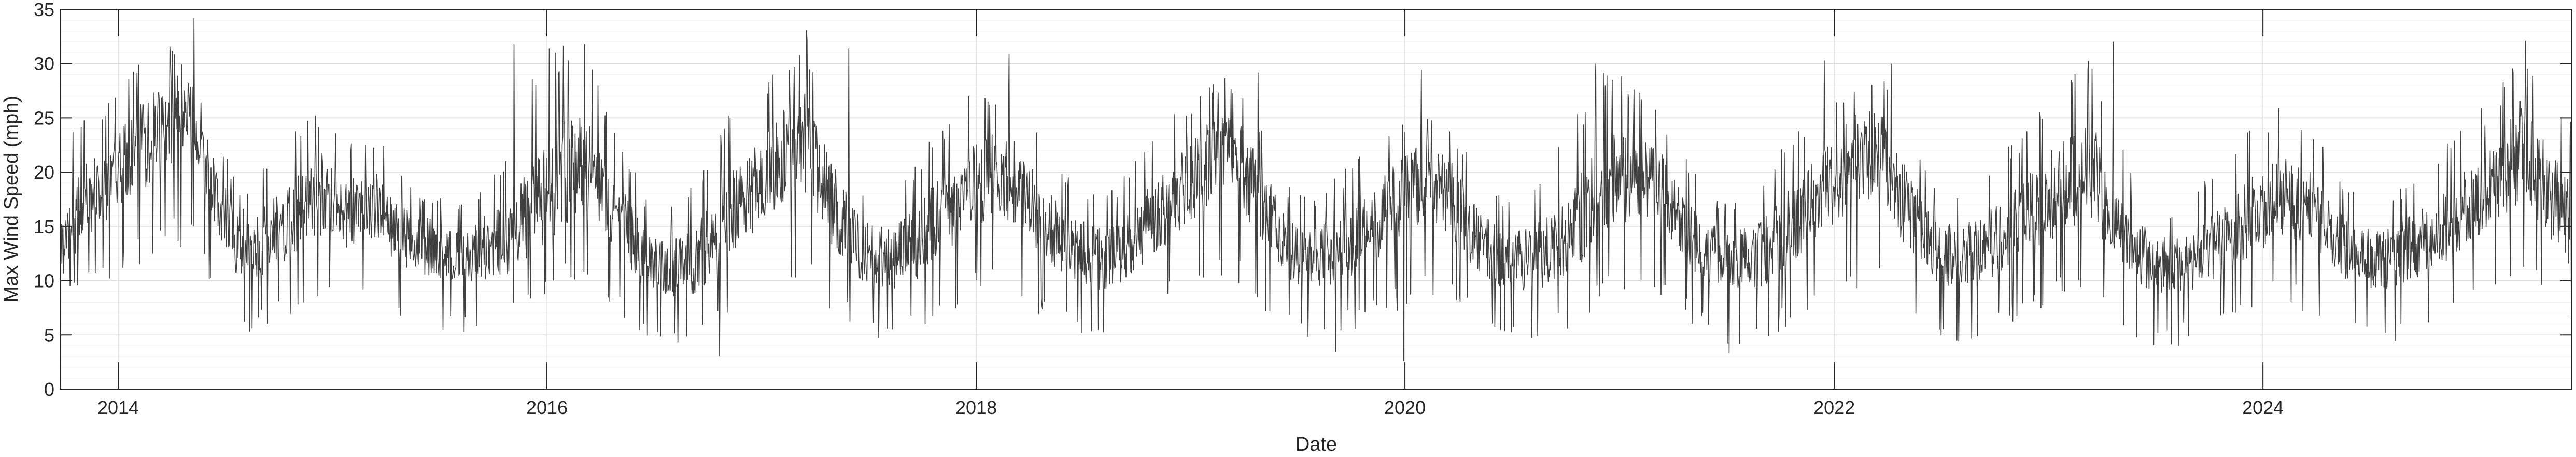  I want to click on y-tick-label: 35, so click(44, 10).